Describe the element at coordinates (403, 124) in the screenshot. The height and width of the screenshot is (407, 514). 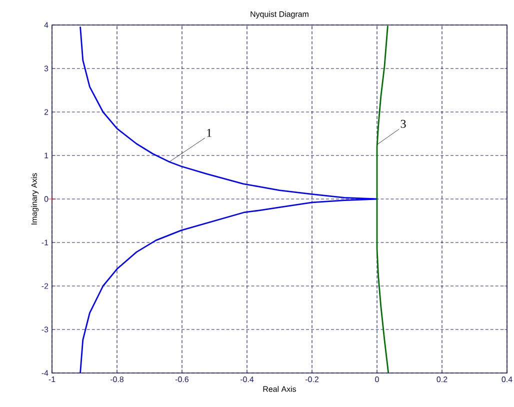
I see `annotation: 3` at that location.